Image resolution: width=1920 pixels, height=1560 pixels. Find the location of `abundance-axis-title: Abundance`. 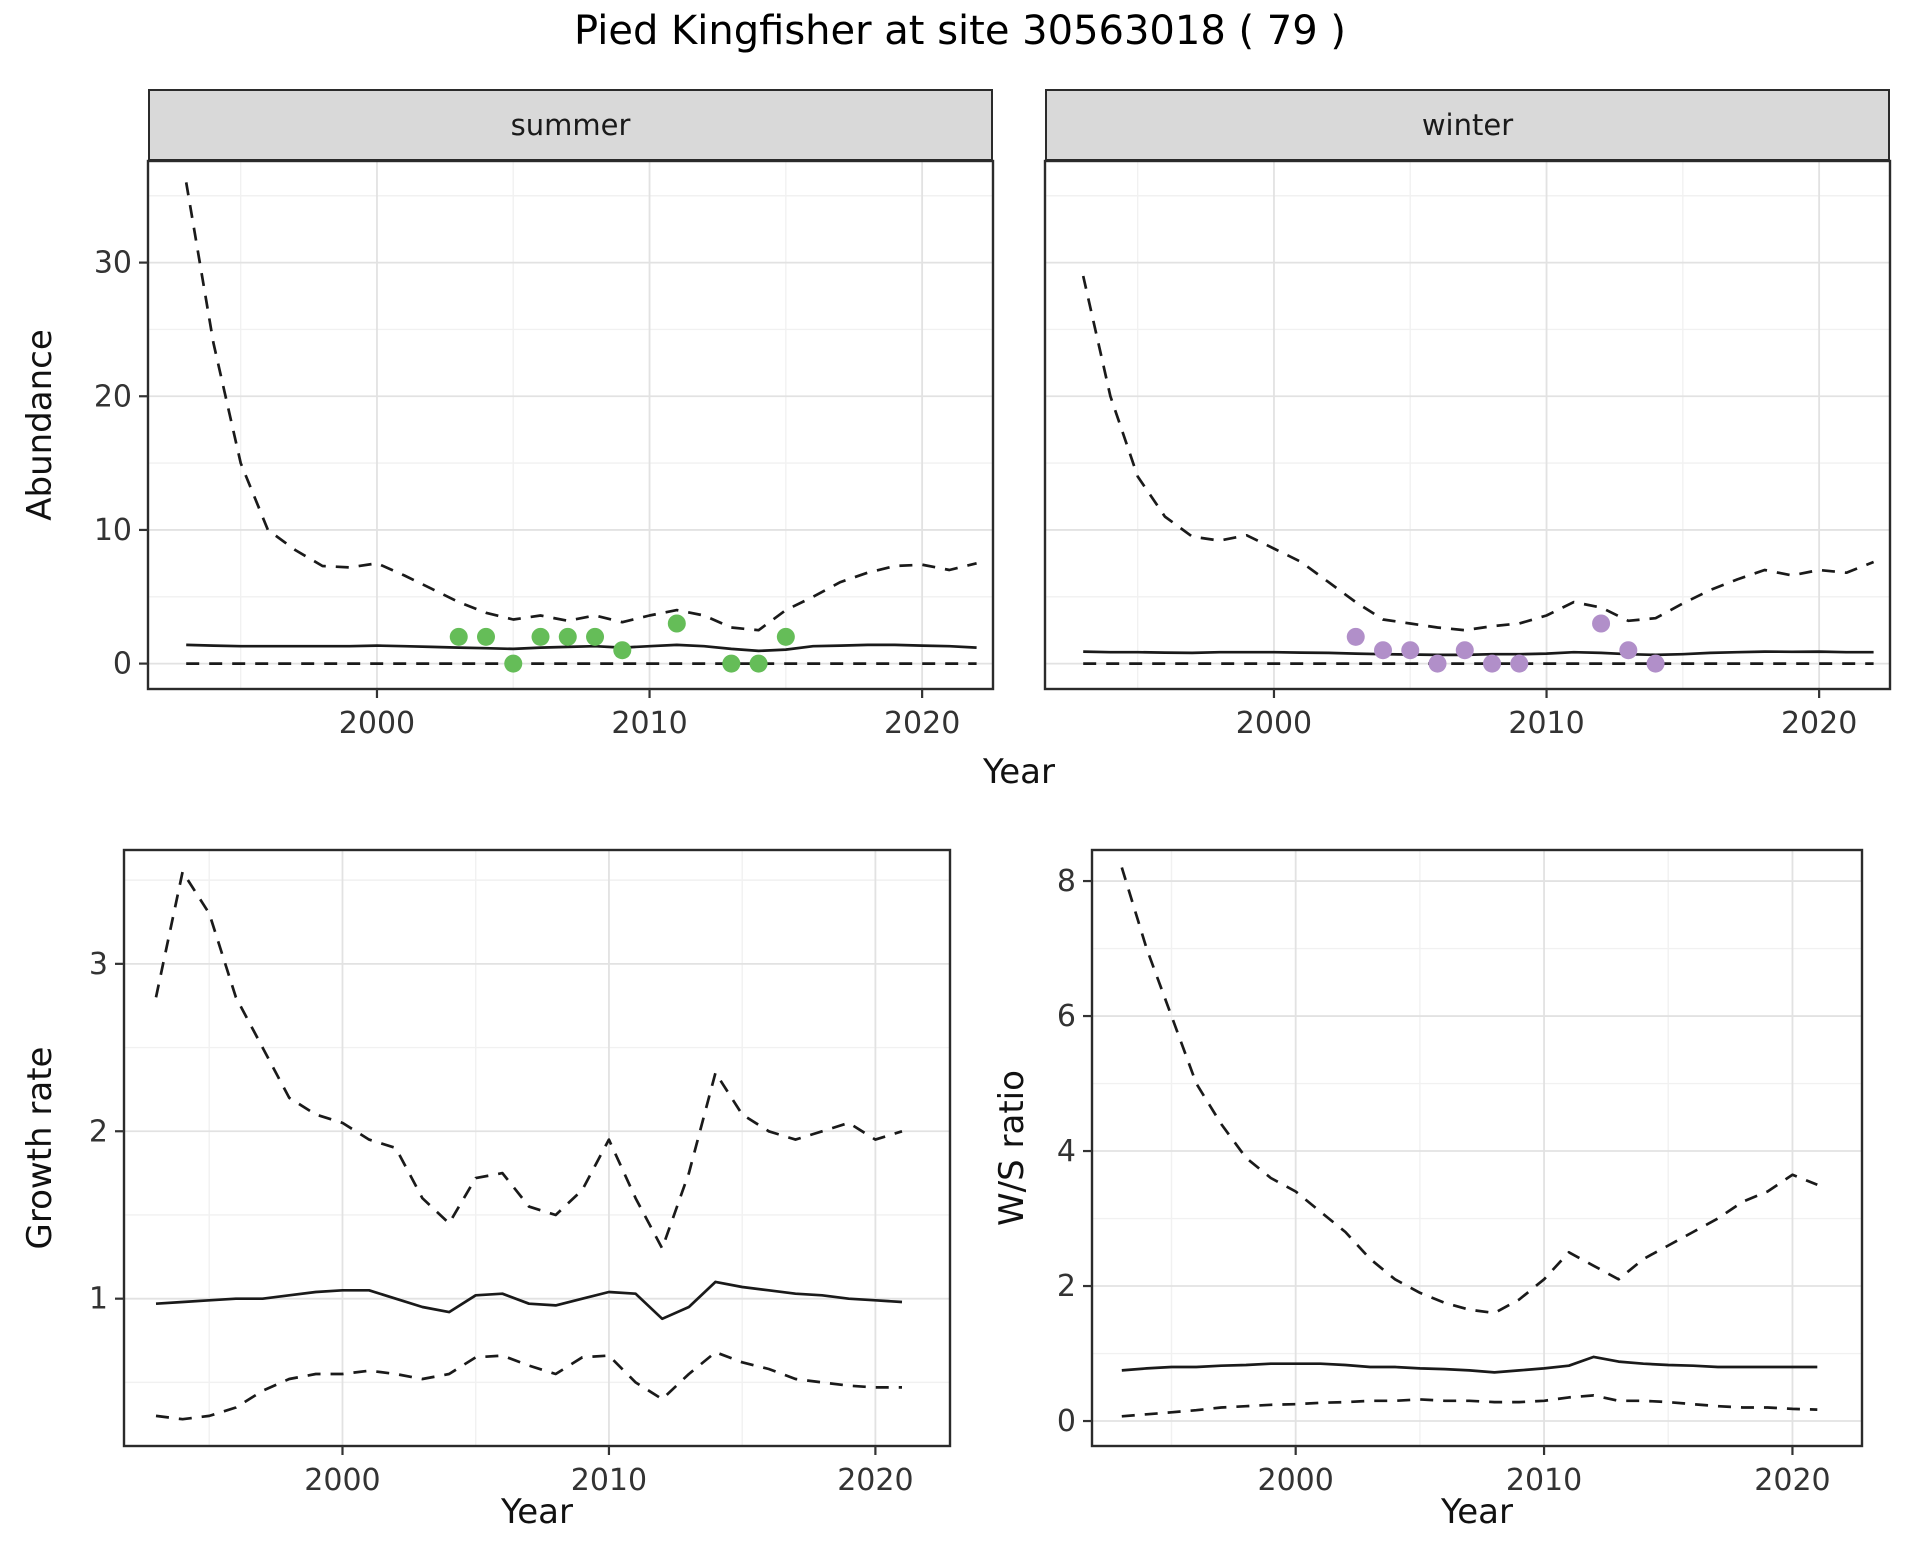

abundance-axis-title: Abundance is located at coordinates (40, 425).